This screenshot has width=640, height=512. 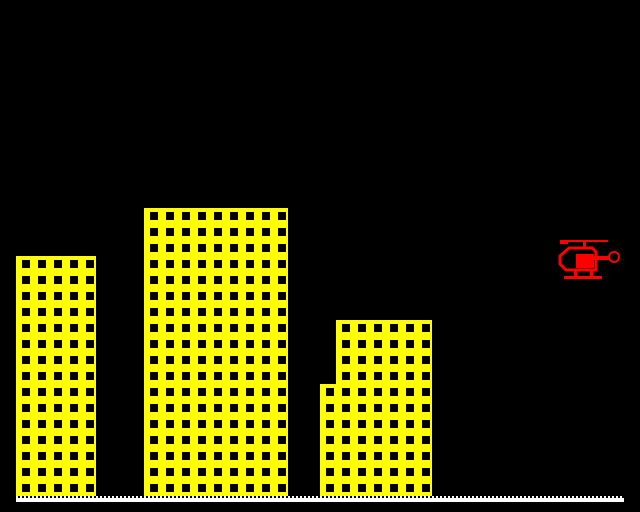 I want to click on helicopter-rotor-tip, so click(x=564, y=243).